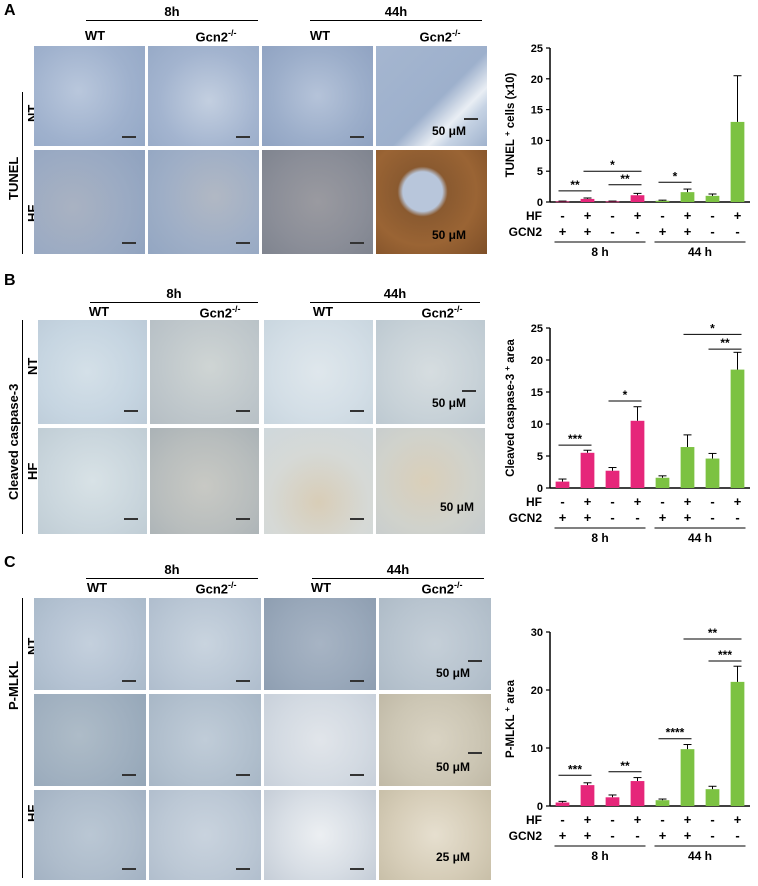  I want to click on micrograph-pmlkl-44h-wt-hf, so click(320, 740).